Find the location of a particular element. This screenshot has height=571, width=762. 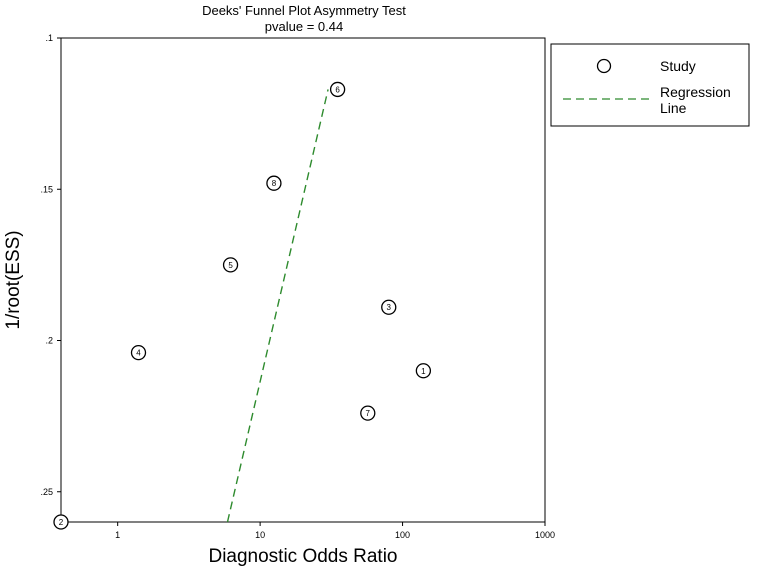

regression-line is located at coordinates (277, 306).